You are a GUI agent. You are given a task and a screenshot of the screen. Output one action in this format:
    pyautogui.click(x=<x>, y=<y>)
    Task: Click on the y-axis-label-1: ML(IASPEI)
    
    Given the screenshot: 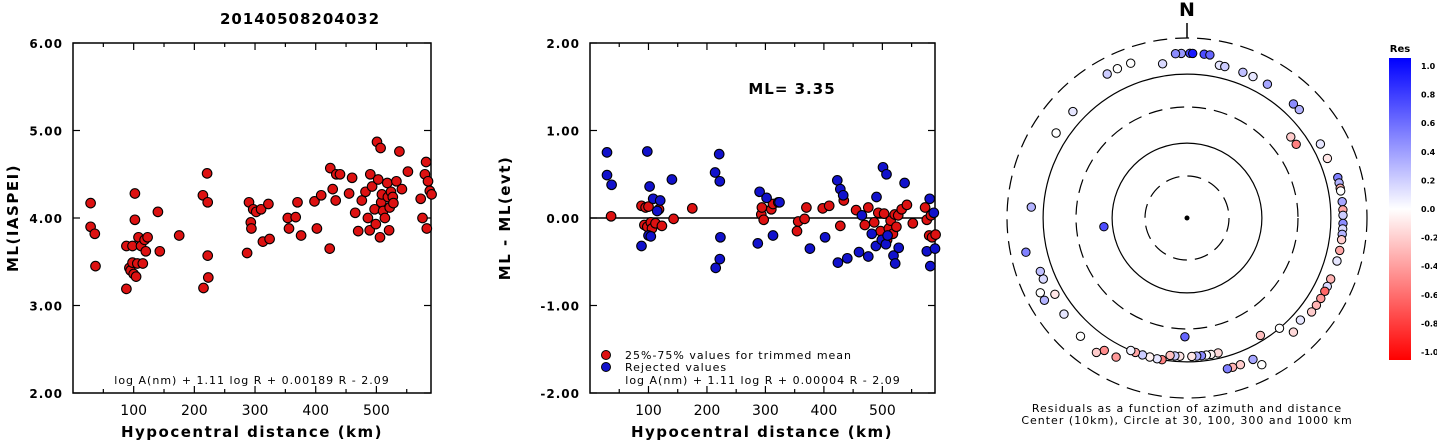 What is the action you would take?
    pyautogui.click(x=13, y=218)
    